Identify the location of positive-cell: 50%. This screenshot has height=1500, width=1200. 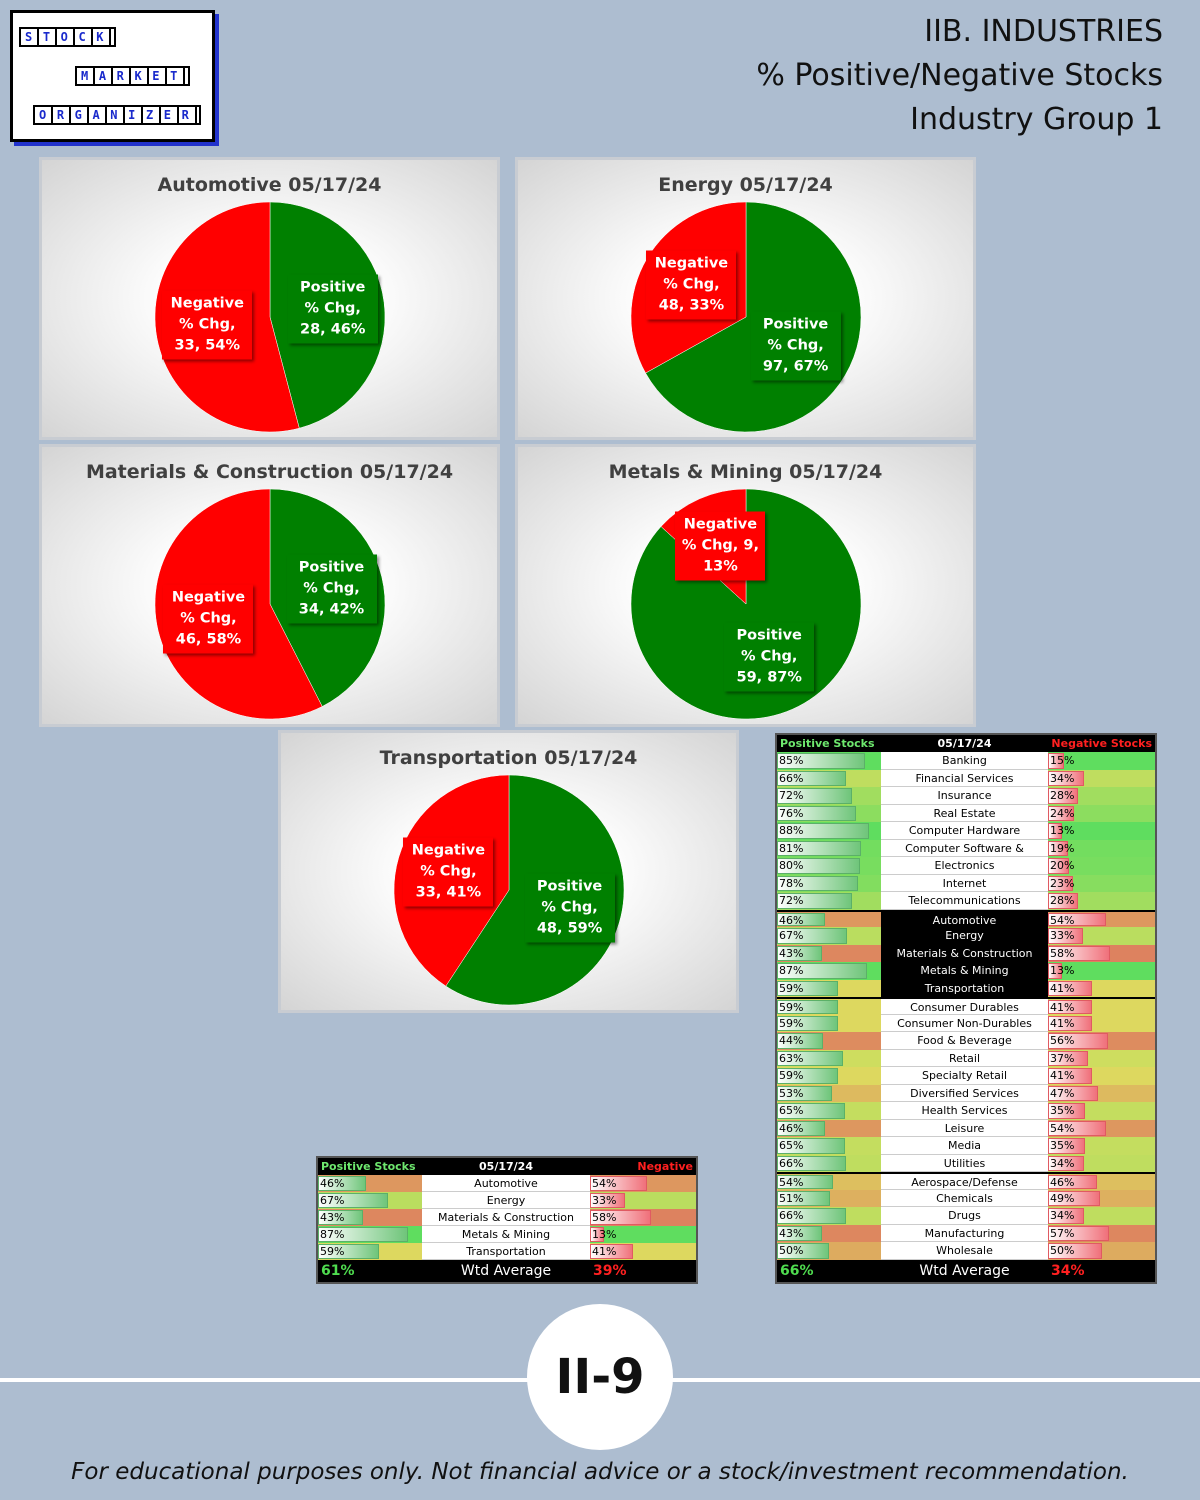
(829, 1251).